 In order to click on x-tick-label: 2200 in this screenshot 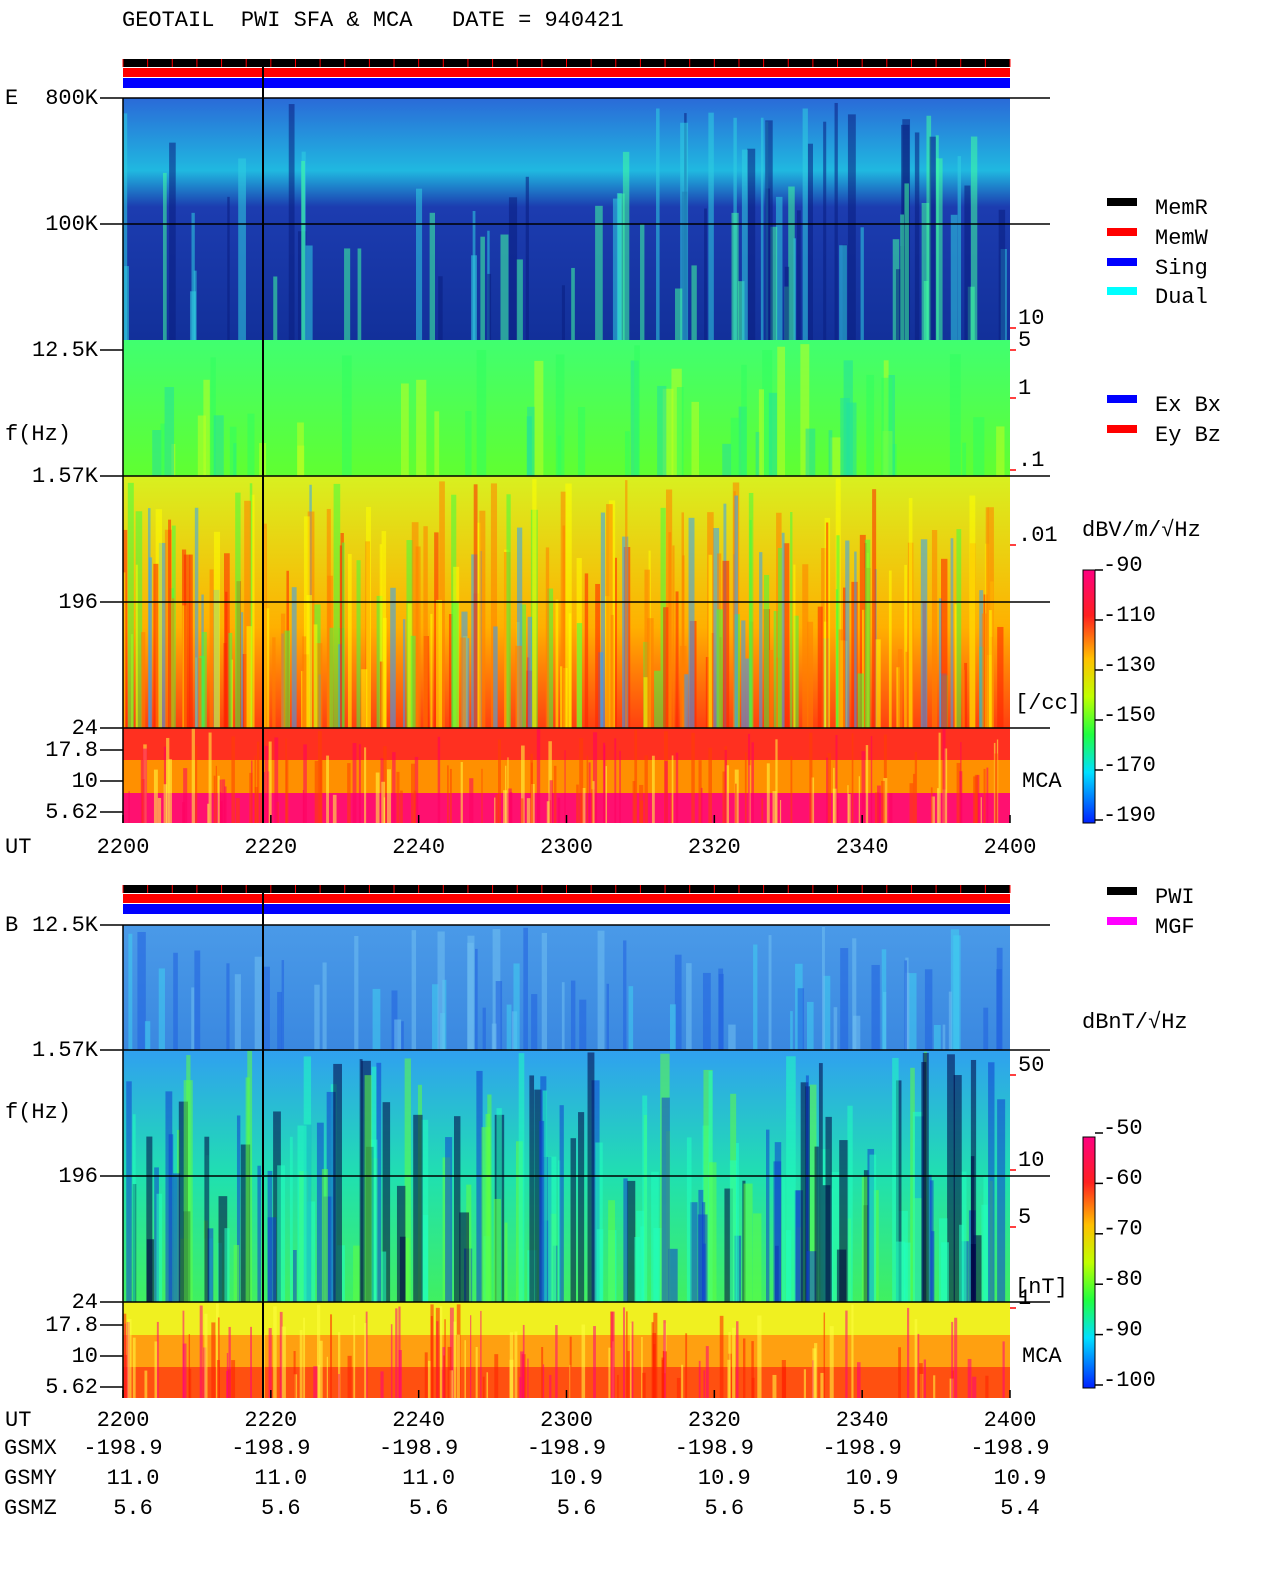, I will do `click(123, 847)`.